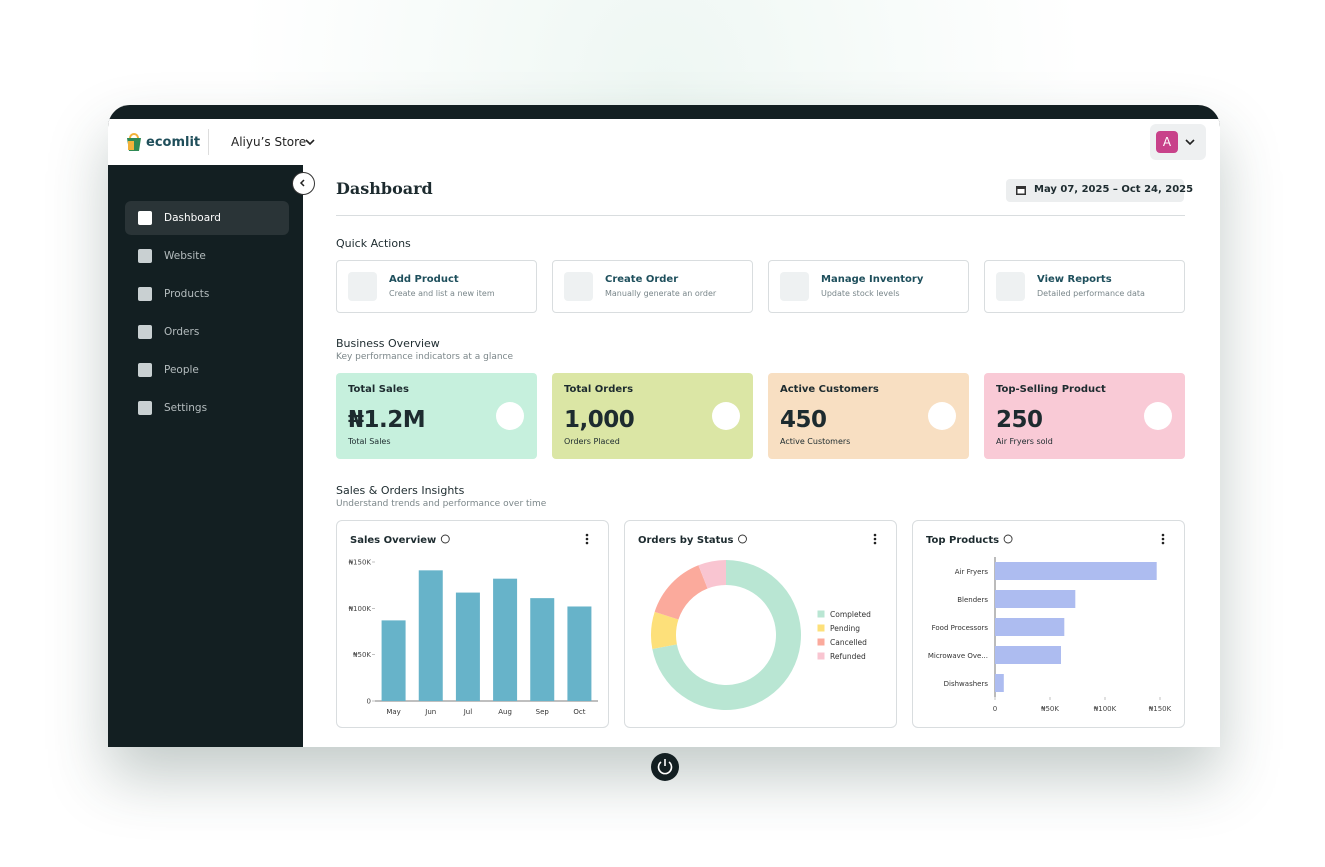 The width and height of the screenshot is (1325, 867). What do you see at coordinates (1051, 389) in the screenshot?
I see `kpi-title: Top-Selling Product` at bounding box center [1051, 389].